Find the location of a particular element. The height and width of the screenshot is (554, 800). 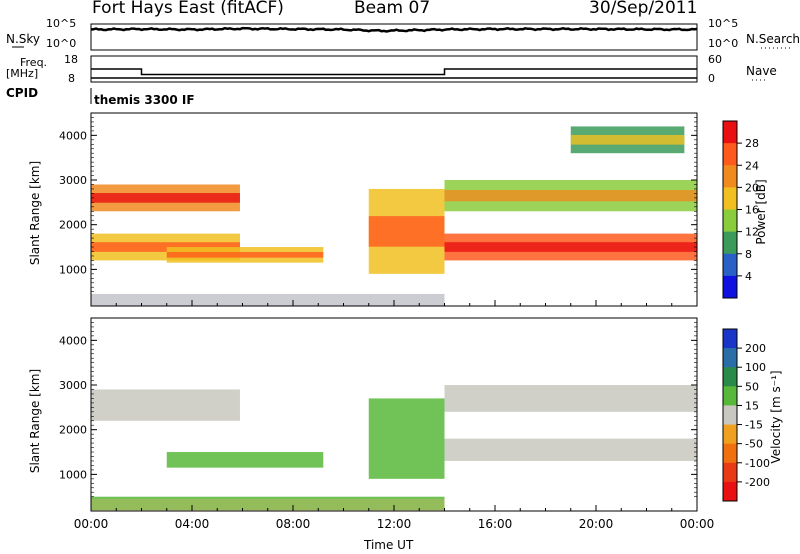

freq-tick-bottom: 8 is located at coordinates (71, 78).